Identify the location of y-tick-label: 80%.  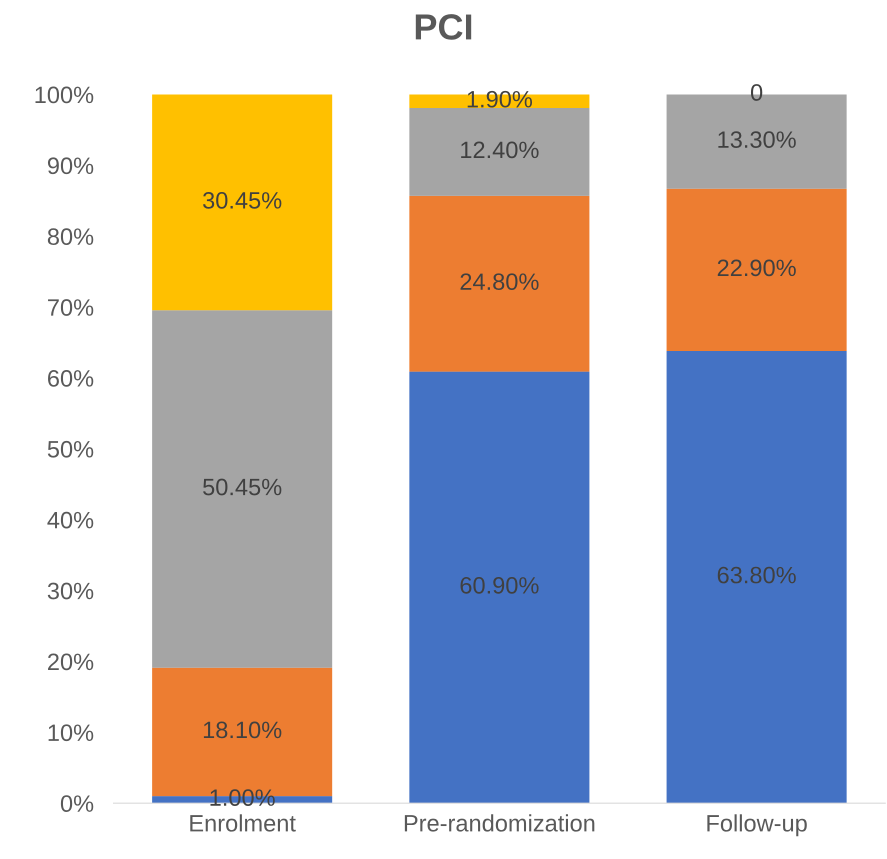
(71, 237).